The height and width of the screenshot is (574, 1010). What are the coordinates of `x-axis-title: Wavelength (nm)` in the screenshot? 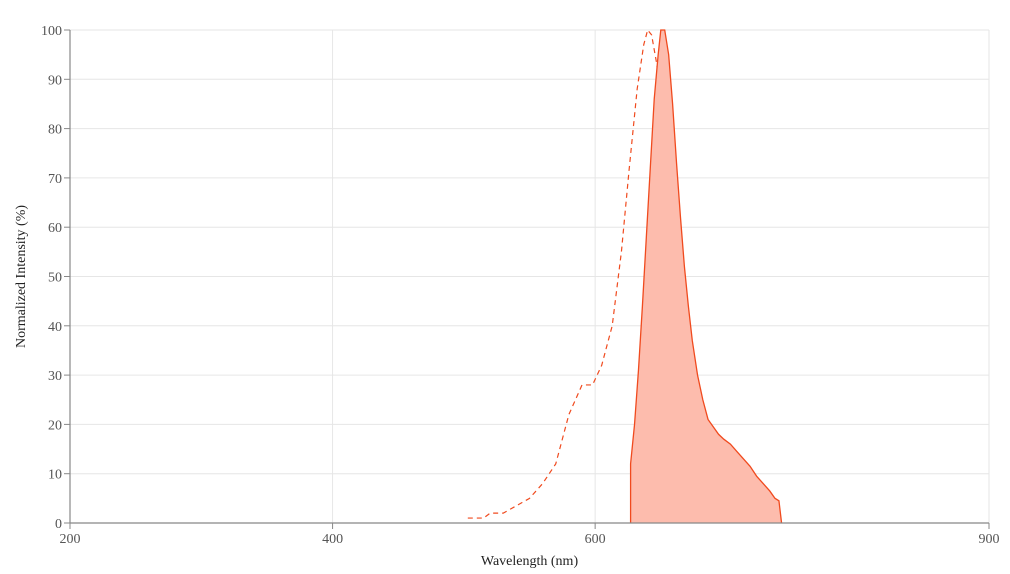 It's located at (530, 561).